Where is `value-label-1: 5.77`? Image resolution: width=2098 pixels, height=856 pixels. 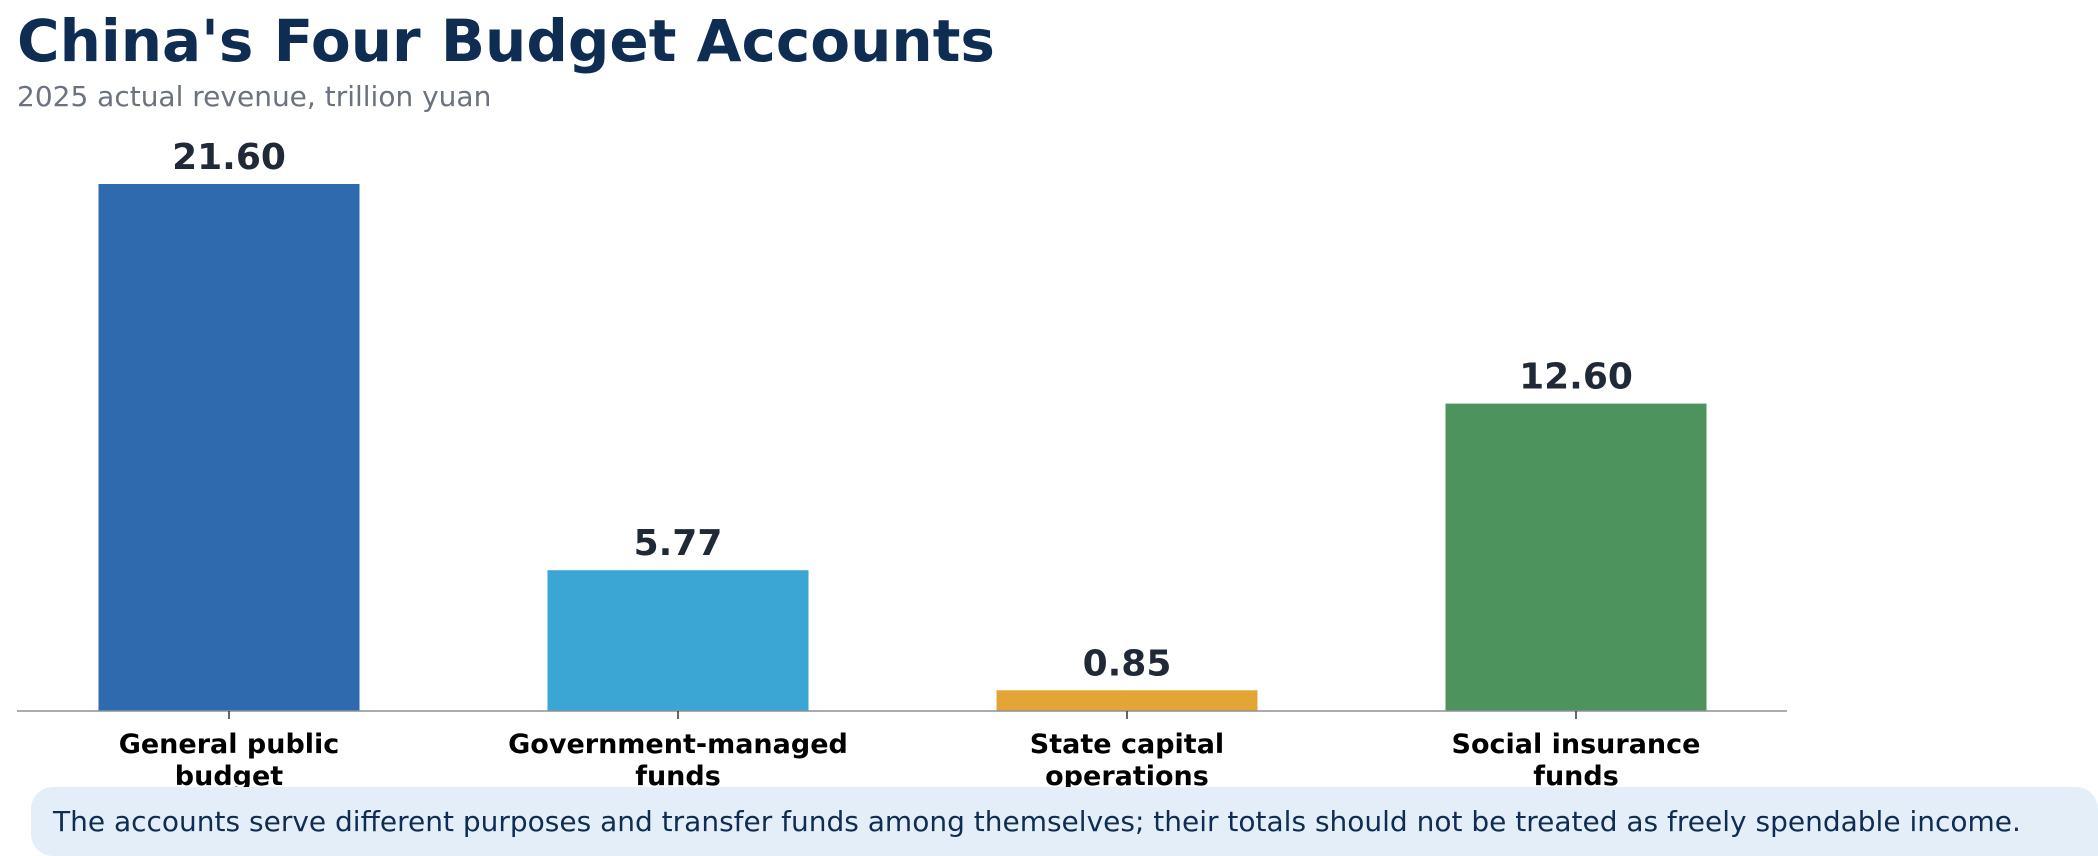 value-label-1: 5.77 is located at coordinates (678, 543).